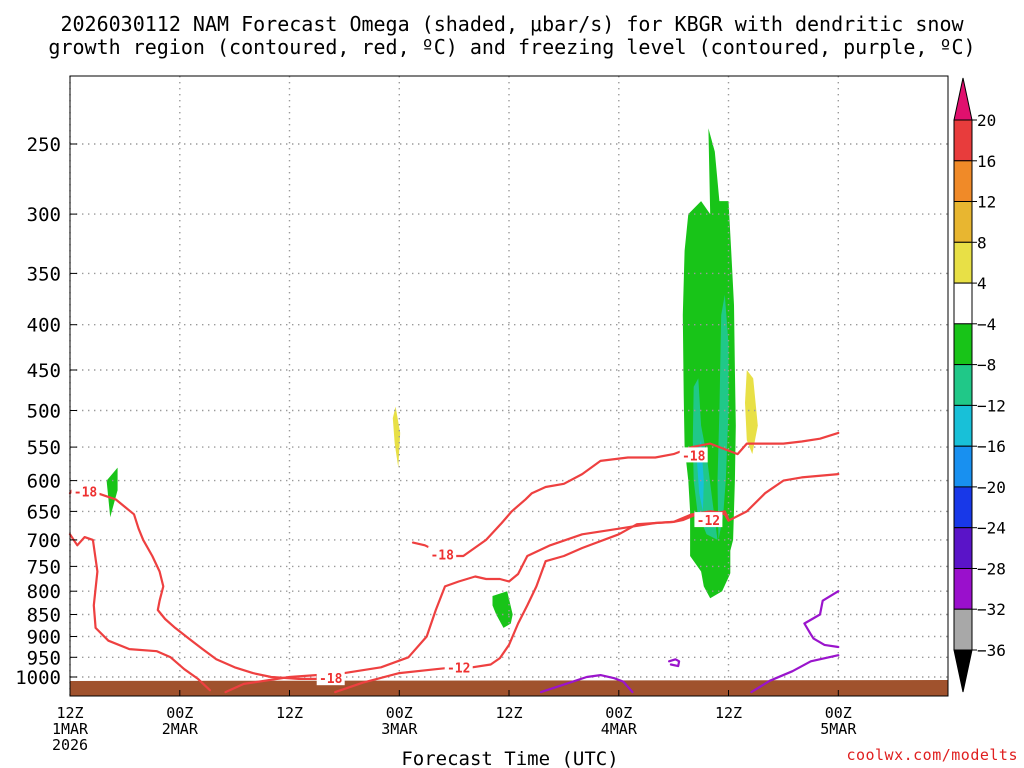 This screenshot has height=768, width=1024. I want to click on x-tick-label: 2026, so click(70, 745).